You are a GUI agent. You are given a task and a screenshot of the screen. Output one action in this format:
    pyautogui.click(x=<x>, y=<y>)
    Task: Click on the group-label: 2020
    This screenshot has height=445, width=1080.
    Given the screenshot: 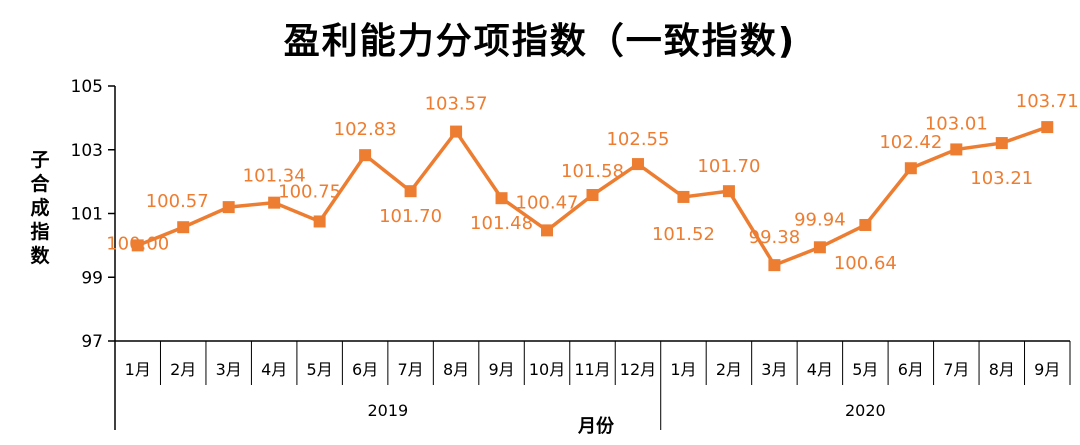 What is the action you would take?
    pyautogui.click(x=865, y=410)
    